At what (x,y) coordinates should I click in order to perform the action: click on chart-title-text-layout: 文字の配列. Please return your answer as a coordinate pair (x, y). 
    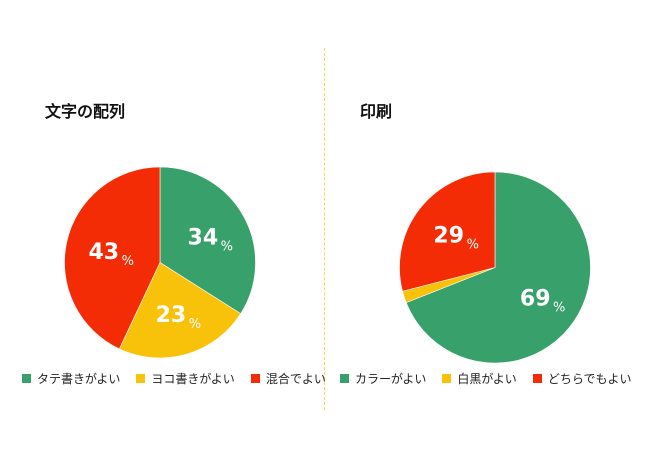
    Looking at the image, I should click on (85, 111).